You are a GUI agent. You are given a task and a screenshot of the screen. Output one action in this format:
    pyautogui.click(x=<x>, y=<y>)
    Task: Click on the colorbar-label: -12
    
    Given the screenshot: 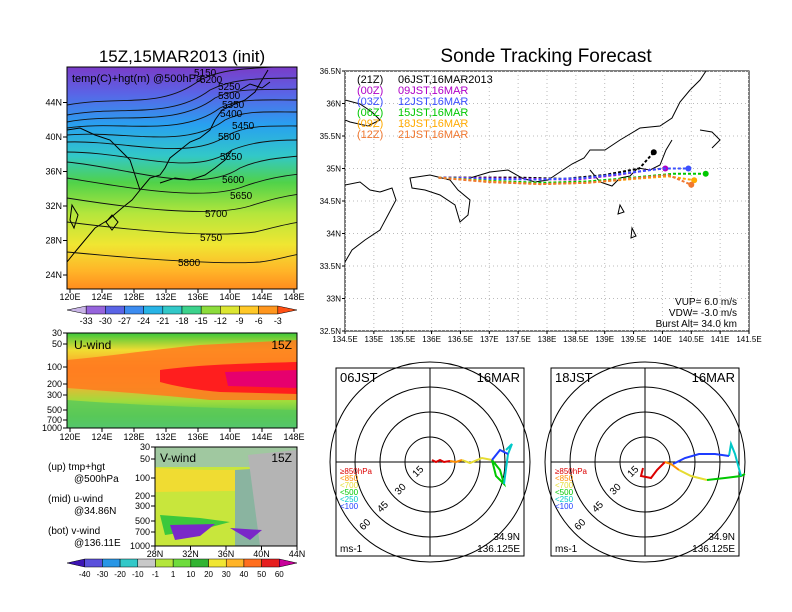 What is the action you would take?
    pyautogui.click(x=220, y=321)
    